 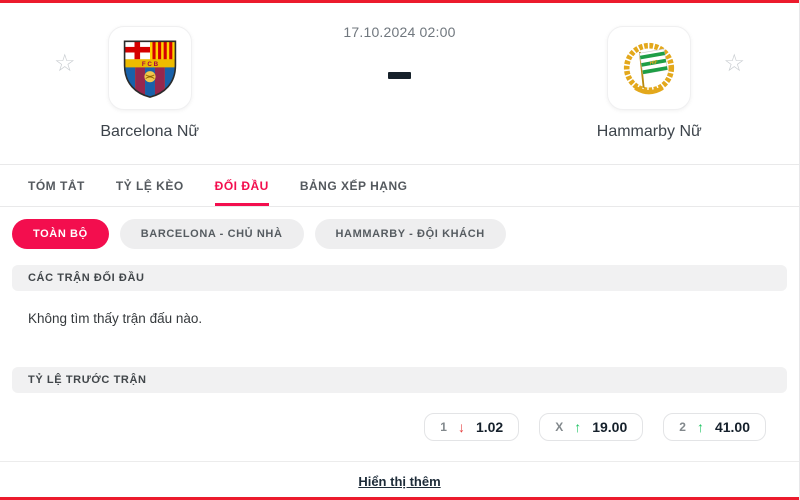 I want to click on odds-value-away: 41.00, so click(x=732, y=427).